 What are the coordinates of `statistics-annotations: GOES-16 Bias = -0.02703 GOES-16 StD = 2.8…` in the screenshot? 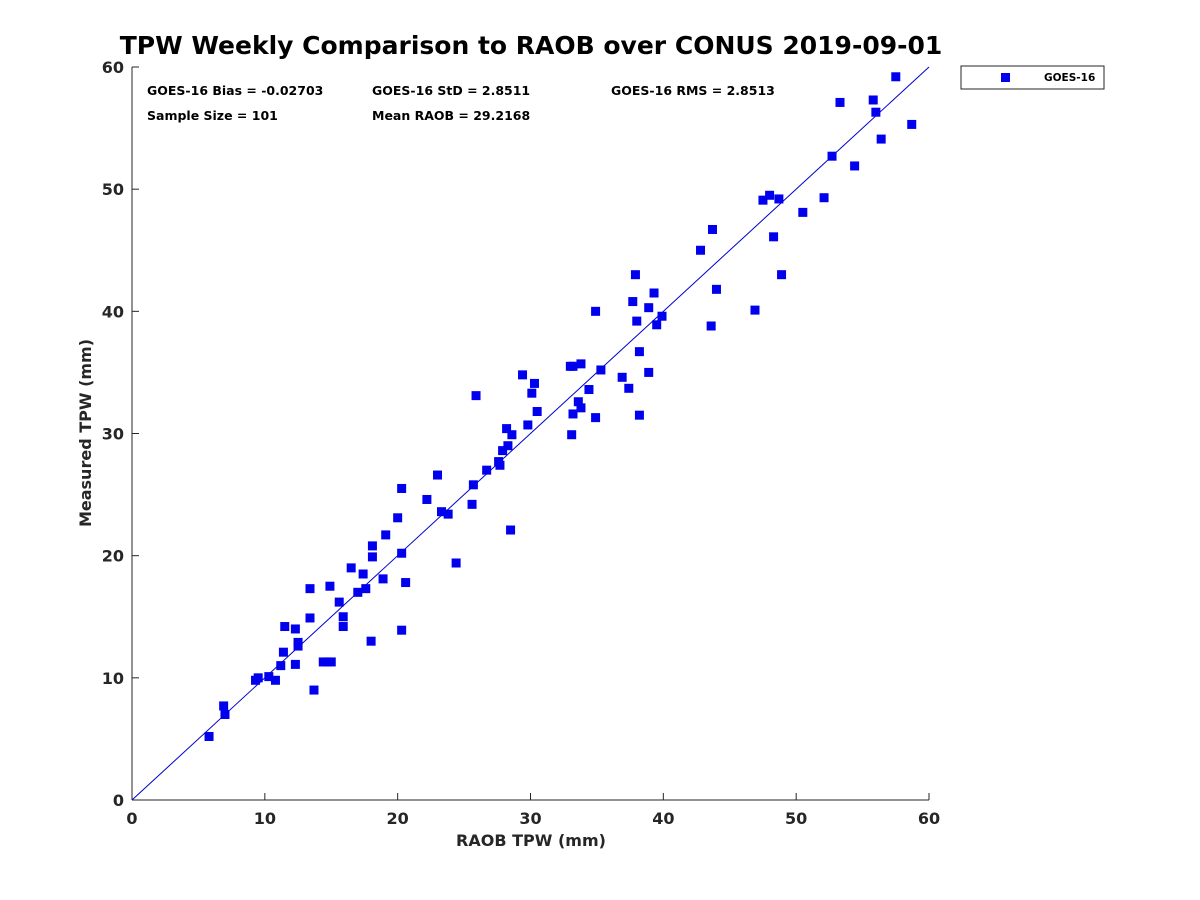 It's located at (461, 103).